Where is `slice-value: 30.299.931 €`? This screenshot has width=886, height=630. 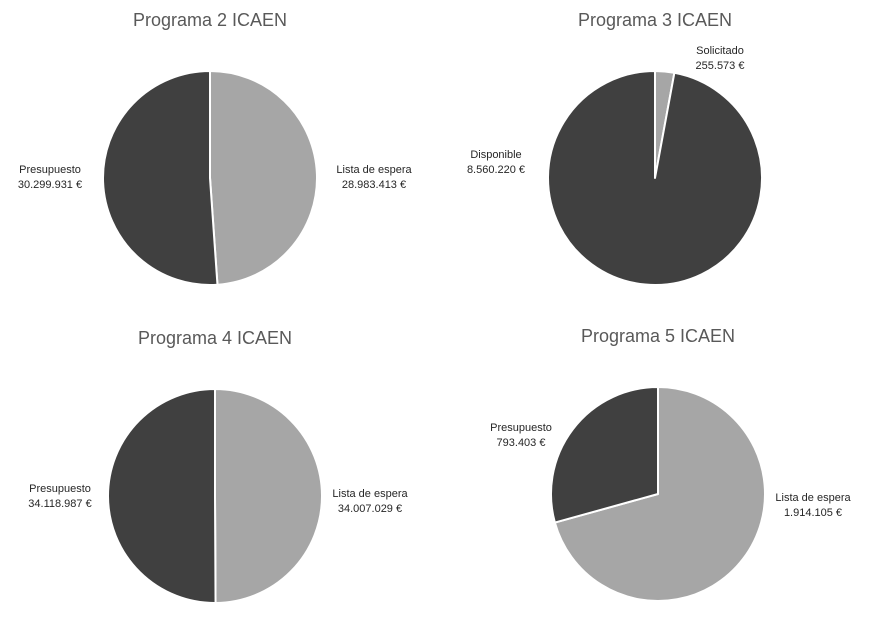
slice-value: 30.299.931 € is located at coordinates (50, 185).